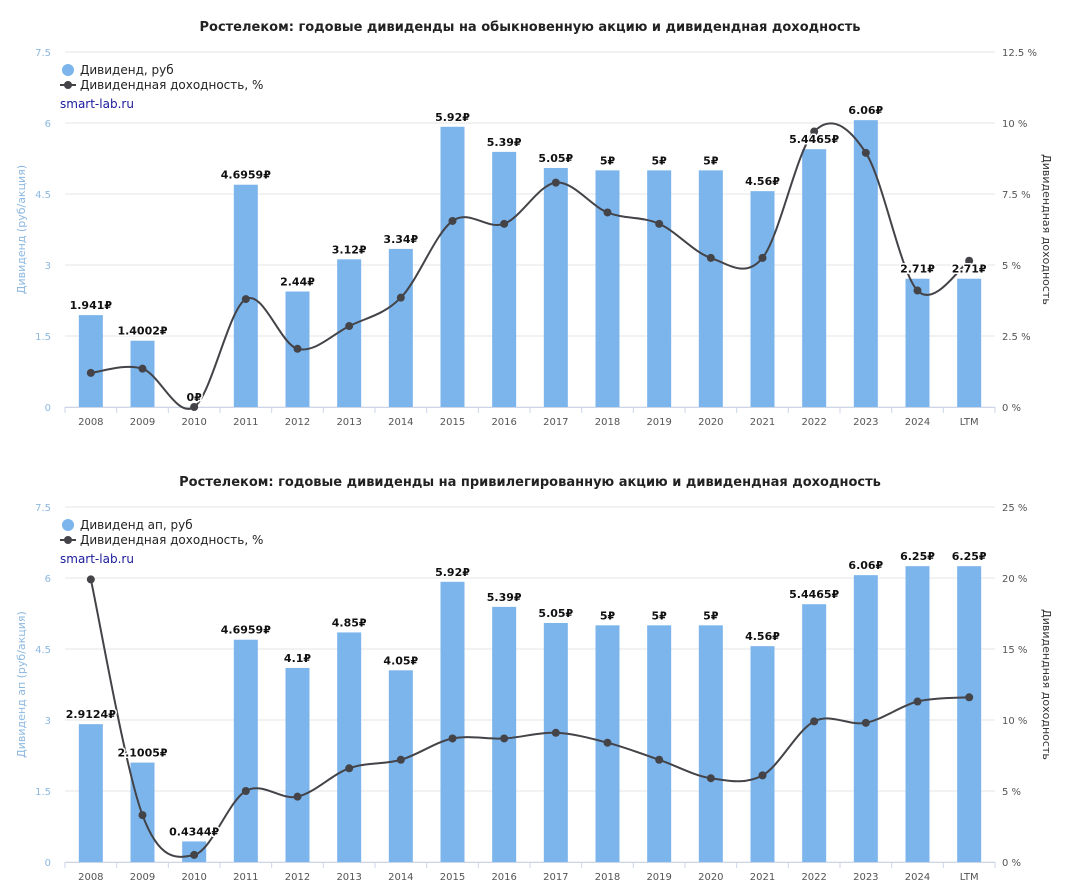  Describe the element at coordinates (1014, 721) in the screenshot. I see `y-tick-label-right: 10 %` at that location.